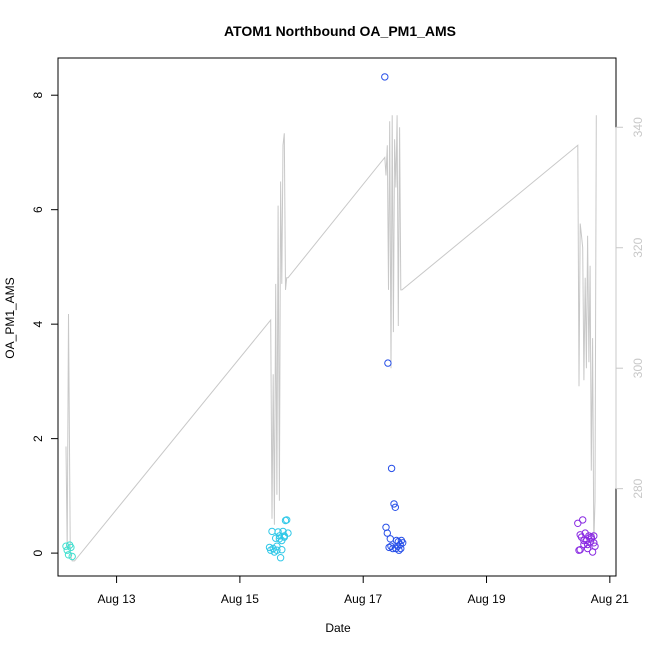  I want to click on y-tick-label-4: 8, so click(38, 95).